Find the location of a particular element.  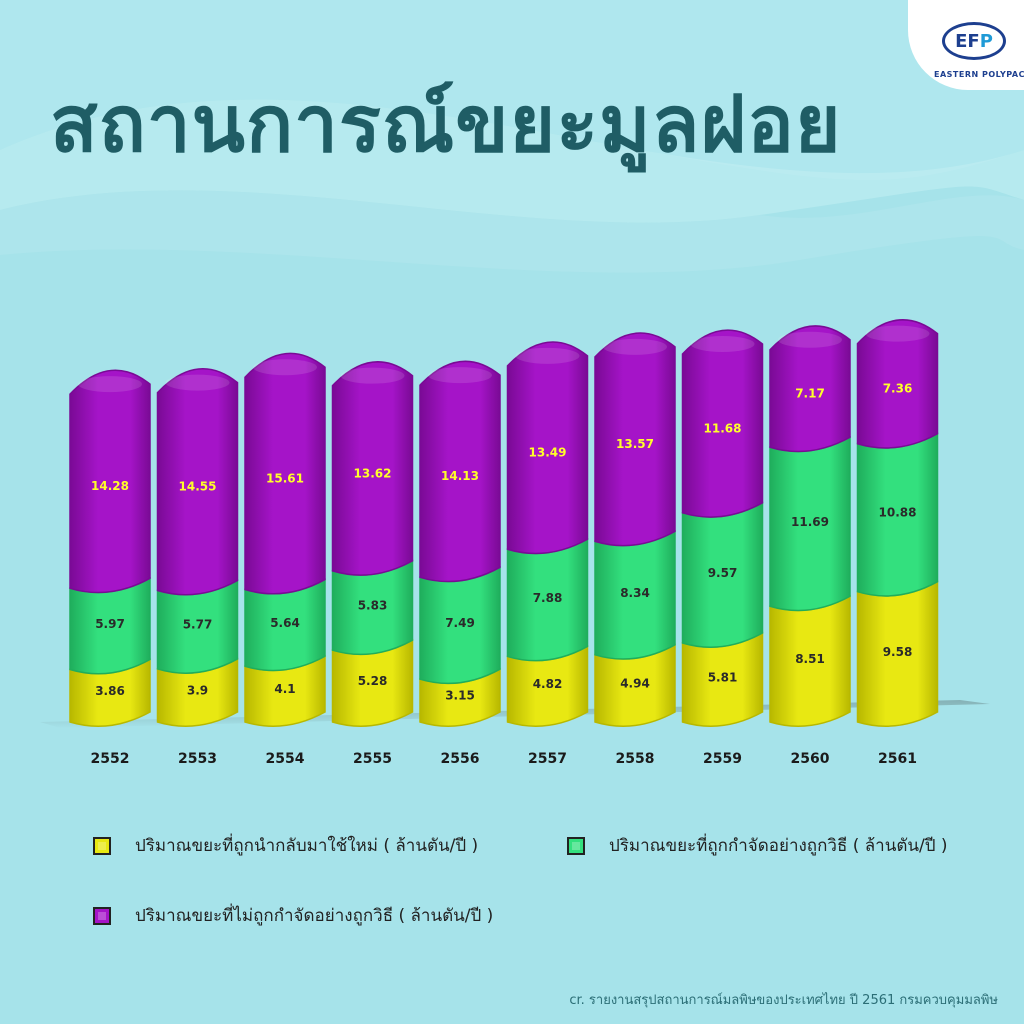

x-tick-label-2553: 2553 is located at coordinates (197, 759).